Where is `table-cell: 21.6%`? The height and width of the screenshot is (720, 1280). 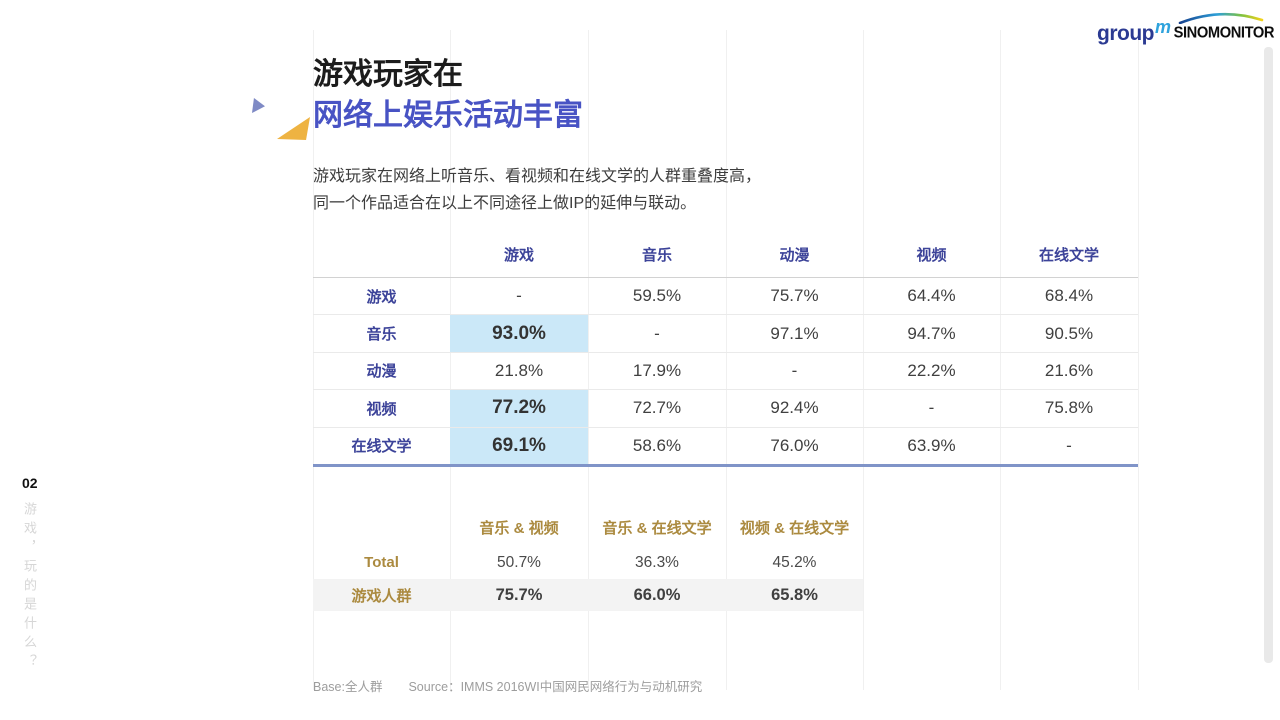 table-cell: 21.6% is located at coordinates (1069, 370).